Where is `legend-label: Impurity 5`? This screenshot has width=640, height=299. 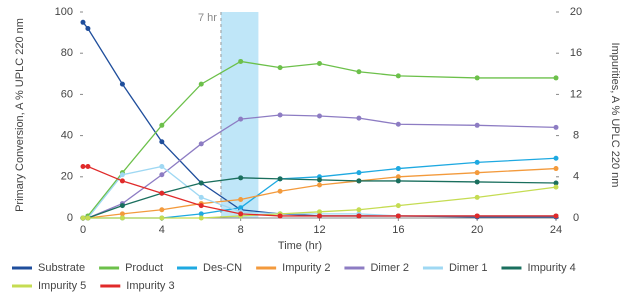 legend-label: Impurity 5 is located at coordinates (62, 286).